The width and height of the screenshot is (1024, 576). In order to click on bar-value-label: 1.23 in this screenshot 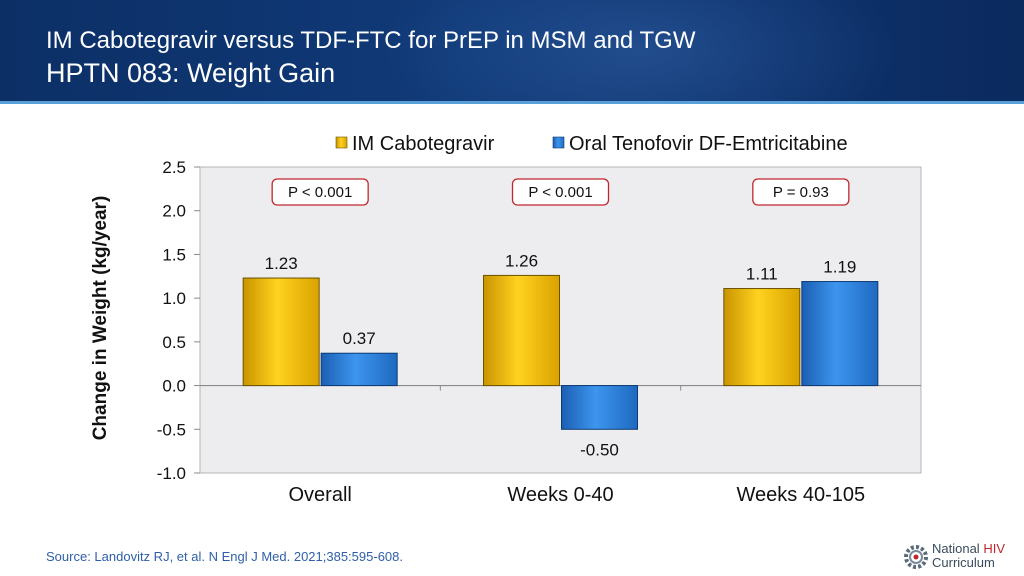, I will do `click(281, 263)`.